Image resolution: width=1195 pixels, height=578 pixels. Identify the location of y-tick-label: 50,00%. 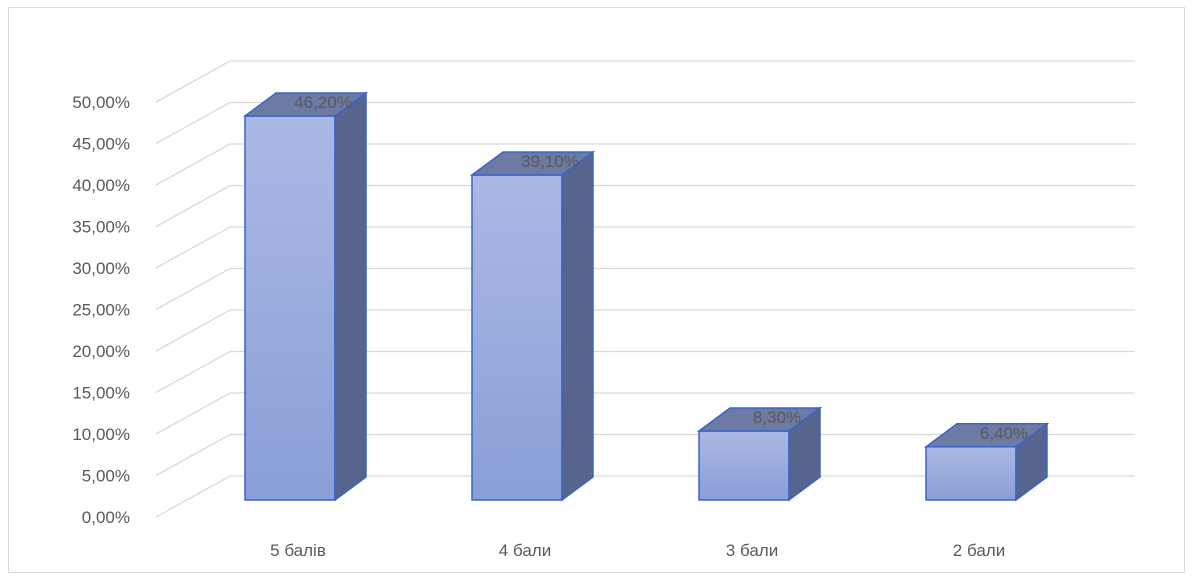
(101, 102).